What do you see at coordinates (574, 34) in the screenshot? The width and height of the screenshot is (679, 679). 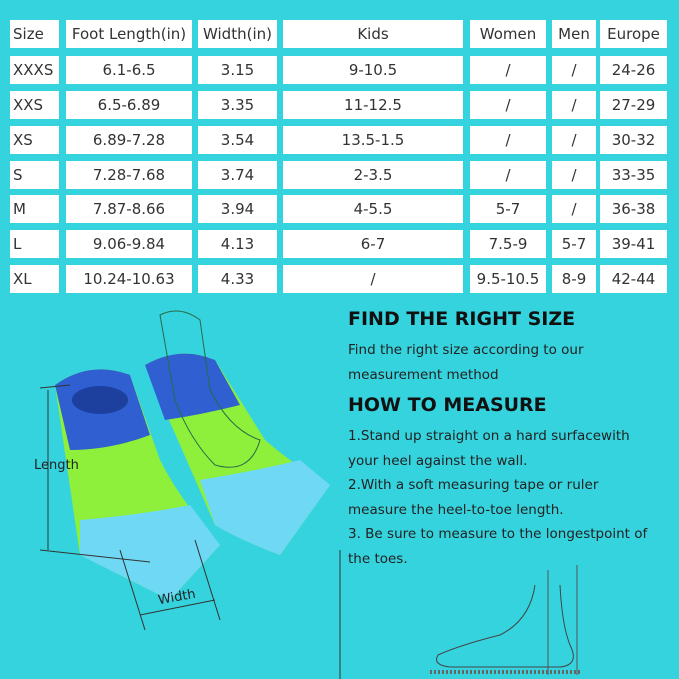 I see `header-men: Men` at bounding box center [574, 34].